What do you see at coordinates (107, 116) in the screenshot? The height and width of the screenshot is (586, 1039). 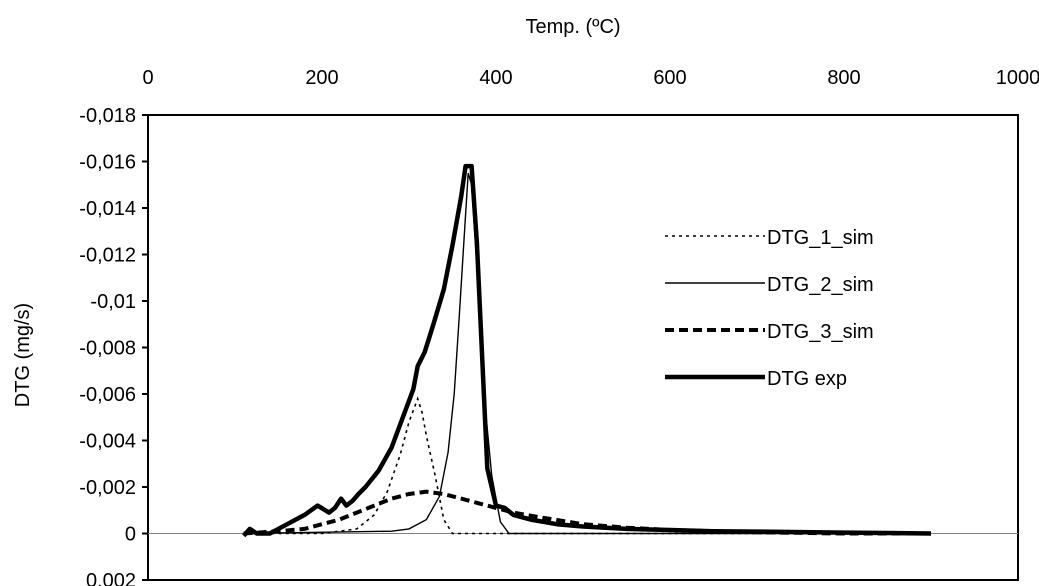 I see `y-tick-label: -0,018` at bounding box center [107, 116].